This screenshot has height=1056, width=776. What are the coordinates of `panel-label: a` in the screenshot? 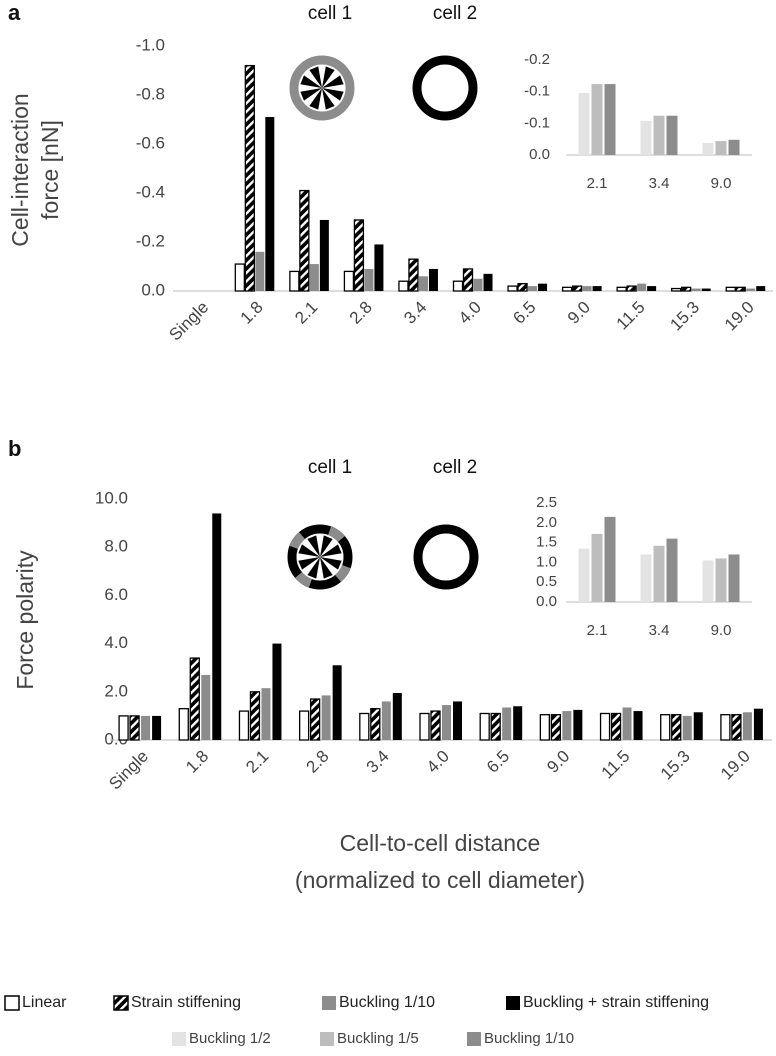 It's located at (14, 12).